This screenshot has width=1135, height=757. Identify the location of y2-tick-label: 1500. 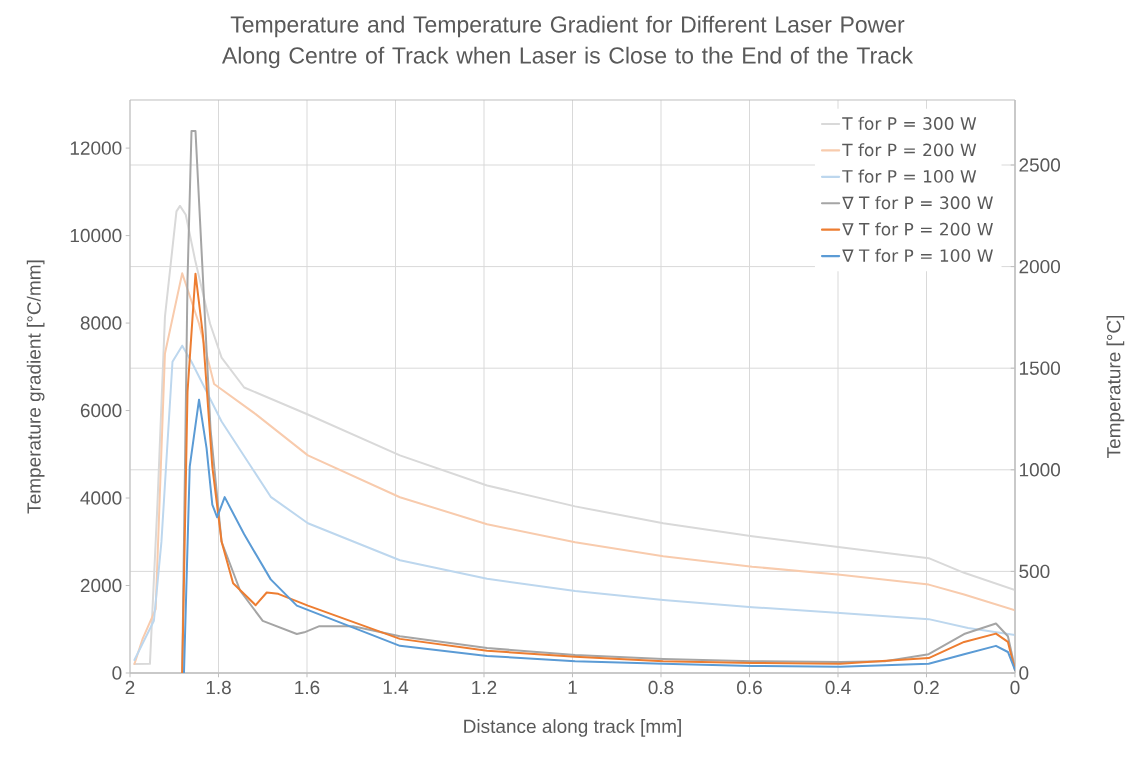
(1040, 368).